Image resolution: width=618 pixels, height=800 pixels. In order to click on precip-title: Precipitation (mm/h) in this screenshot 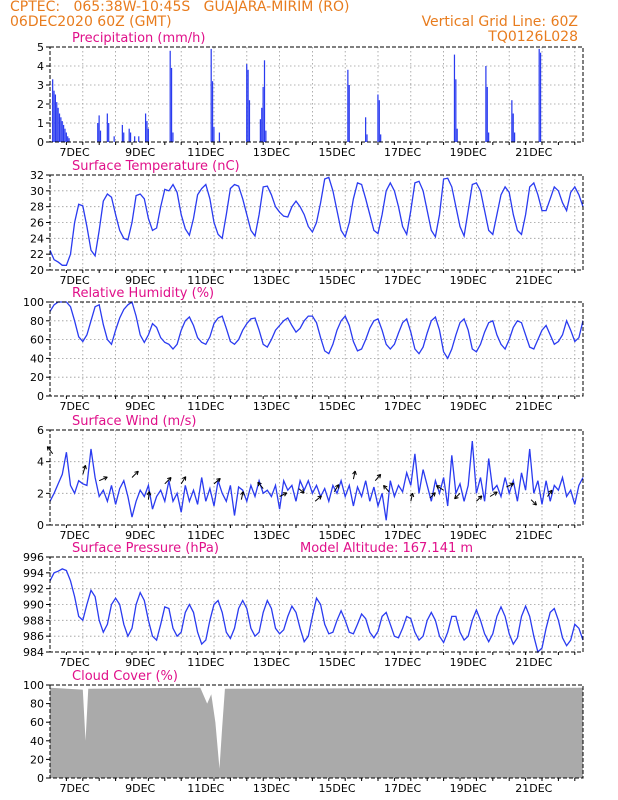, I will do `click(138, 38)`.